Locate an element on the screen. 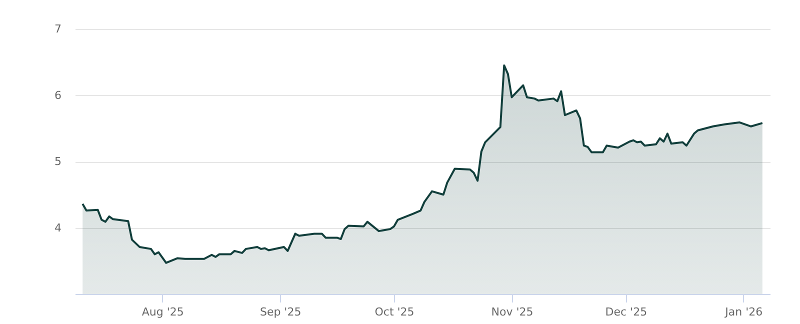 The image size is (800, 324). x-tick-label: Dec '25 is located at coordinates (626, 312).